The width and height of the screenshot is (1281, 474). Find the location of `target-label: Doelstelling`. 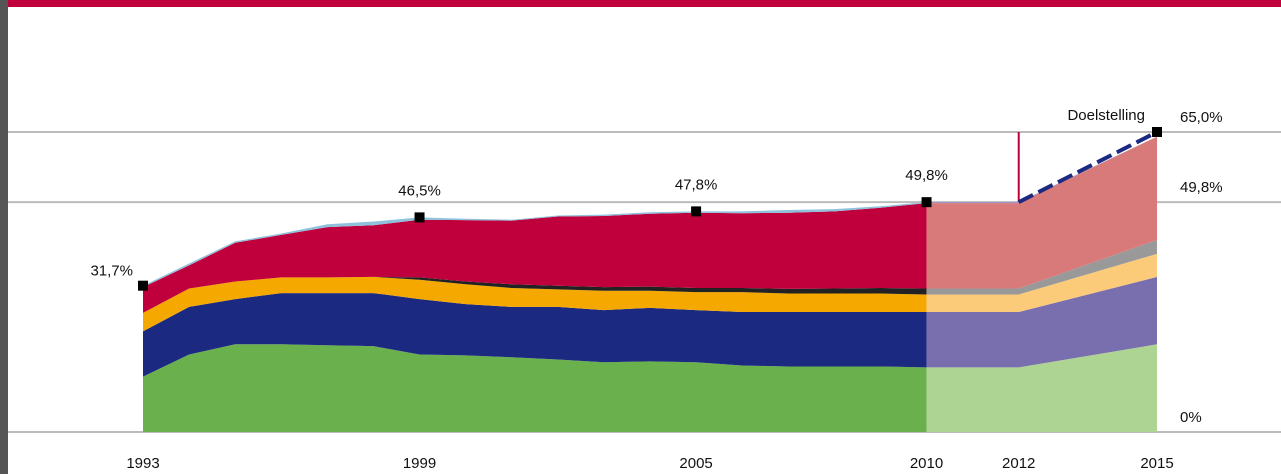

target-label: Doelstelling is located at coordinates (1106, 115).